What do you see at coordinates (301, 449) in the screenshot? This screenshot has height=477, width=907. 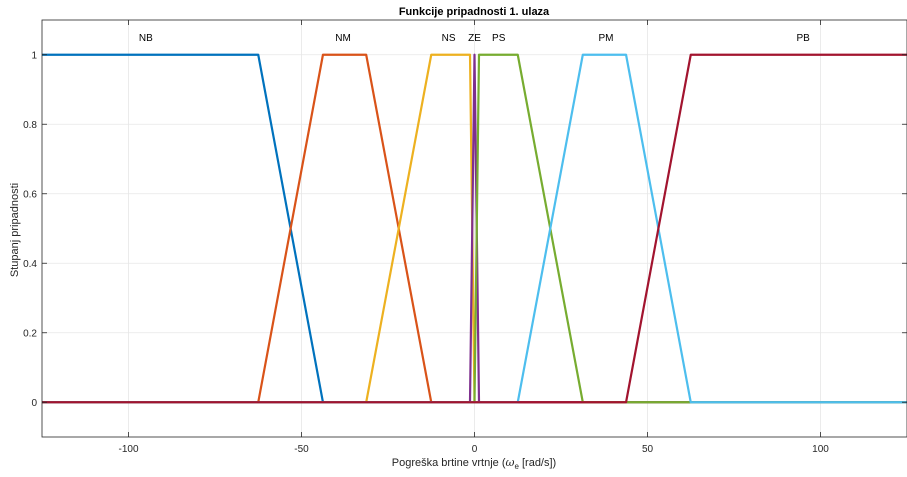 I see `x-tick-label: -50` at bounding box center [301, 449].